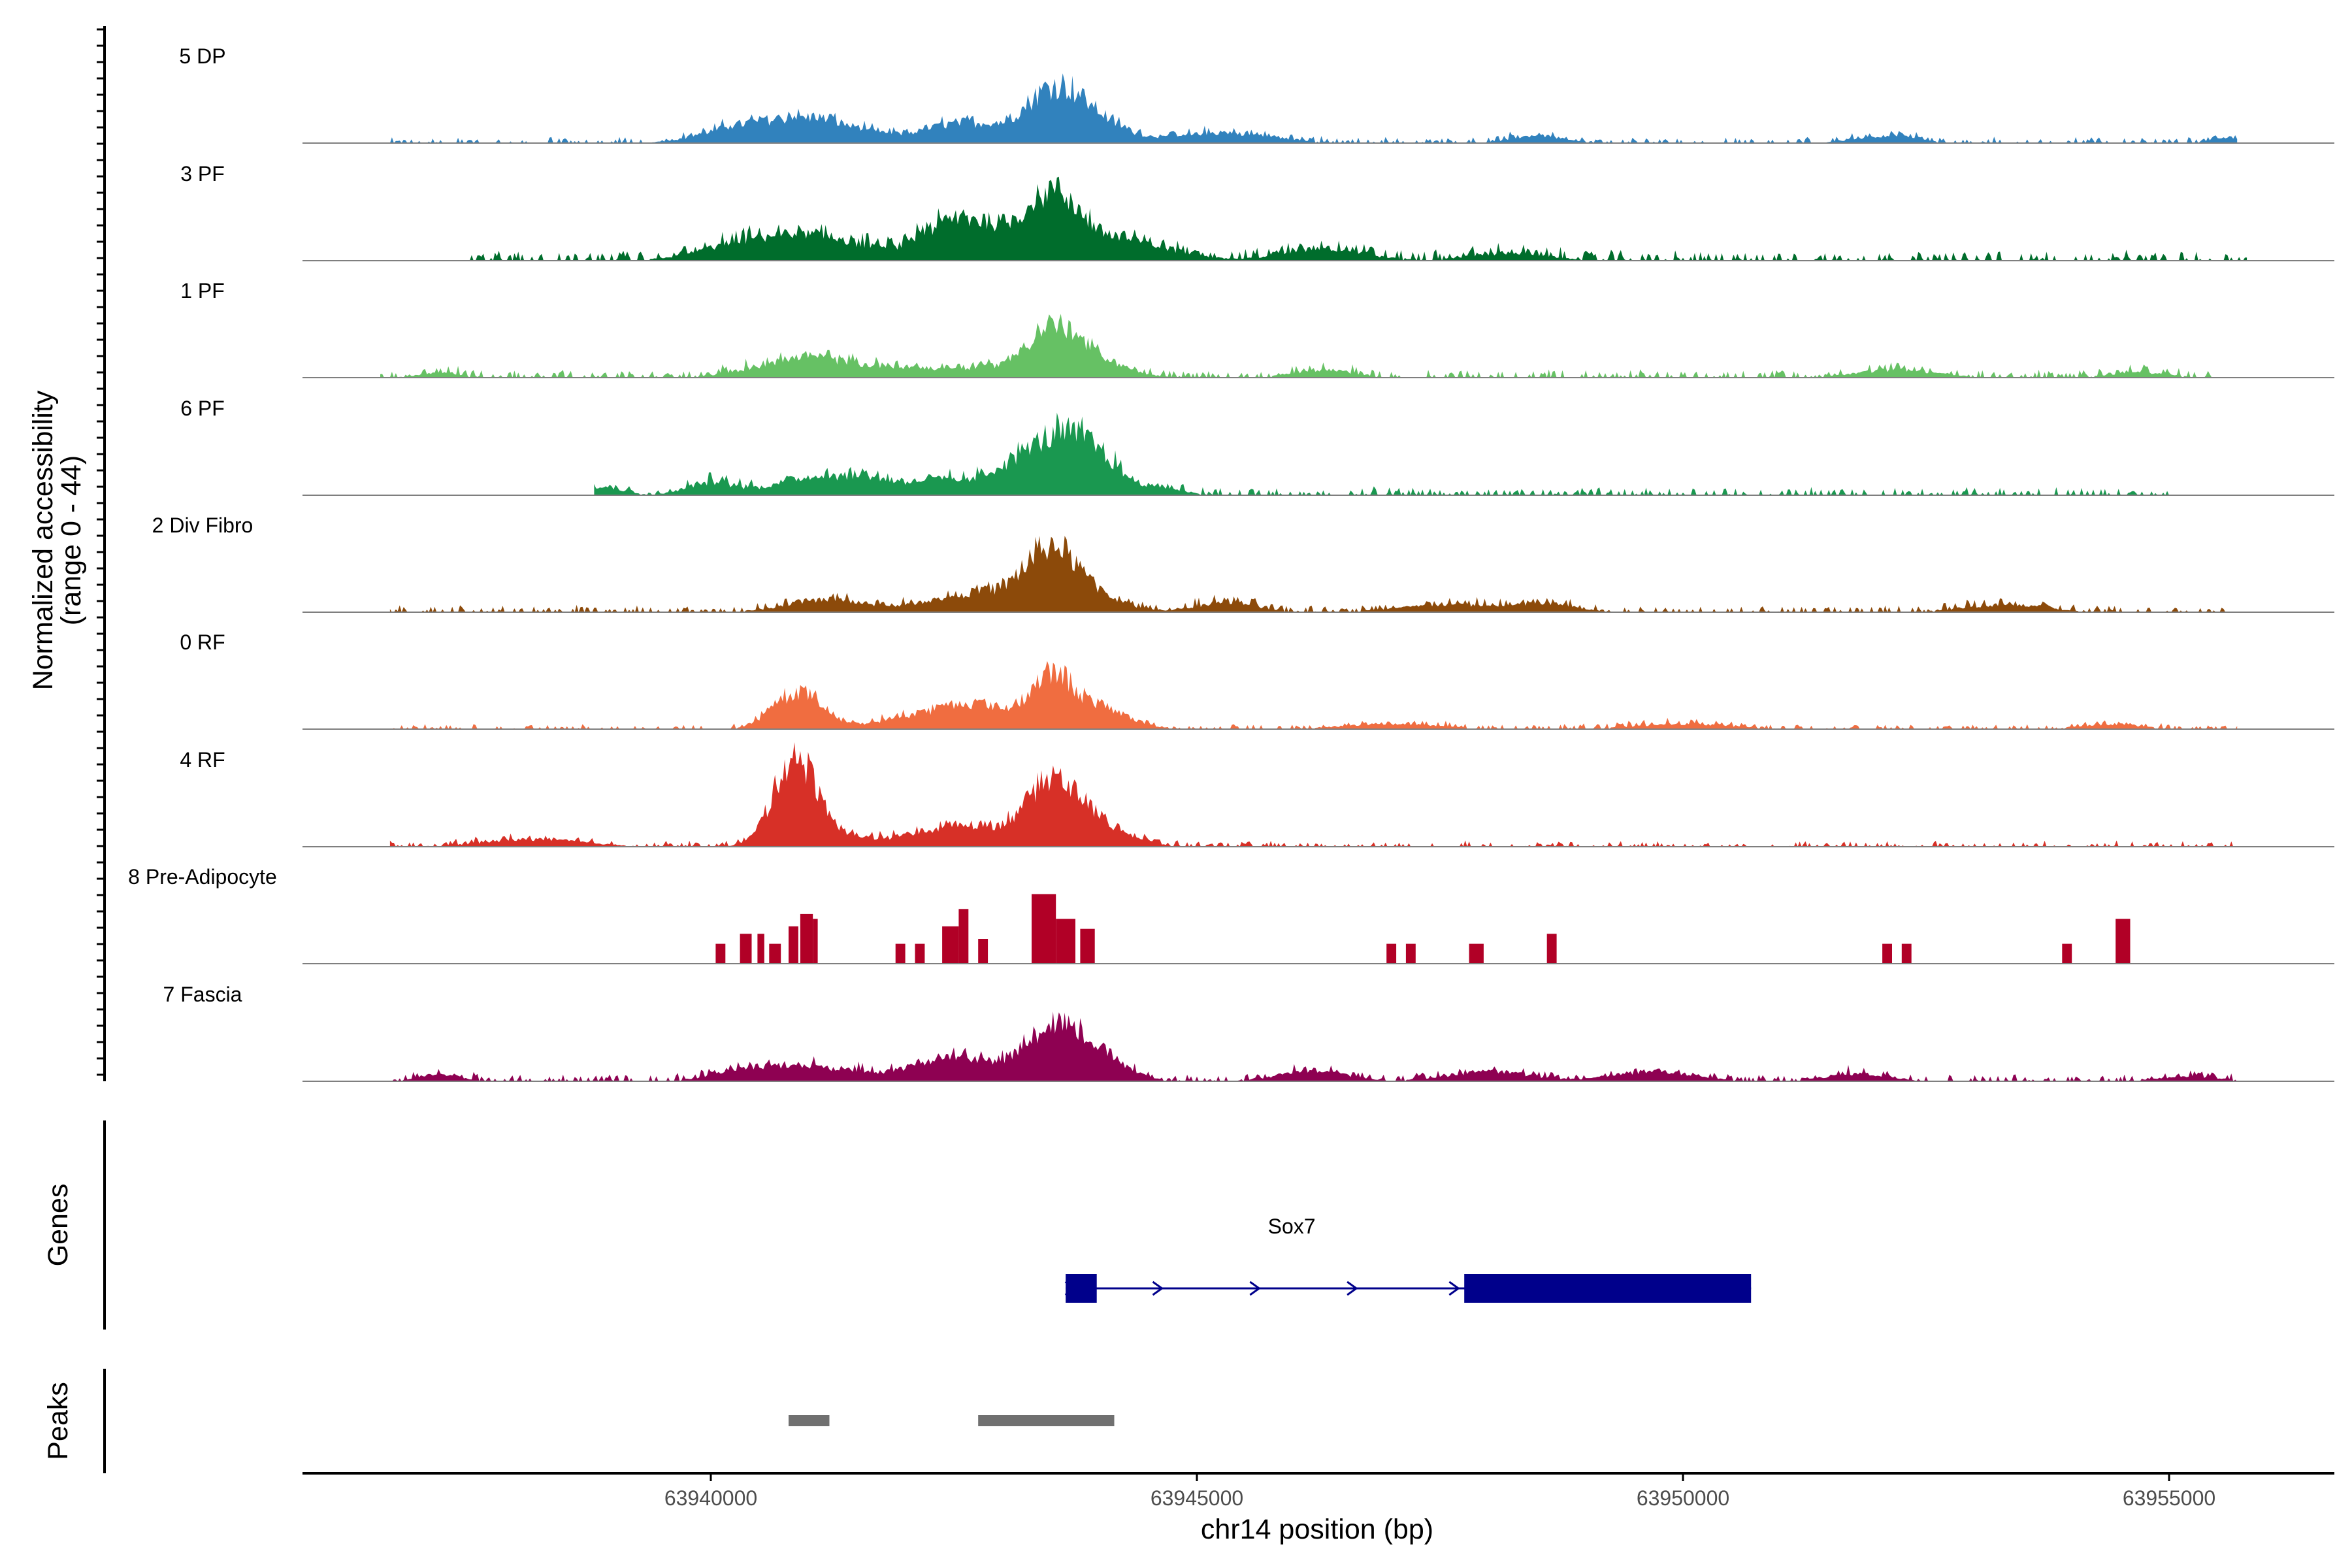 Image resolution: width=2352 pixels, height=1568 pixels. I want to click on track-label: 5 DP, so click(202, 56).